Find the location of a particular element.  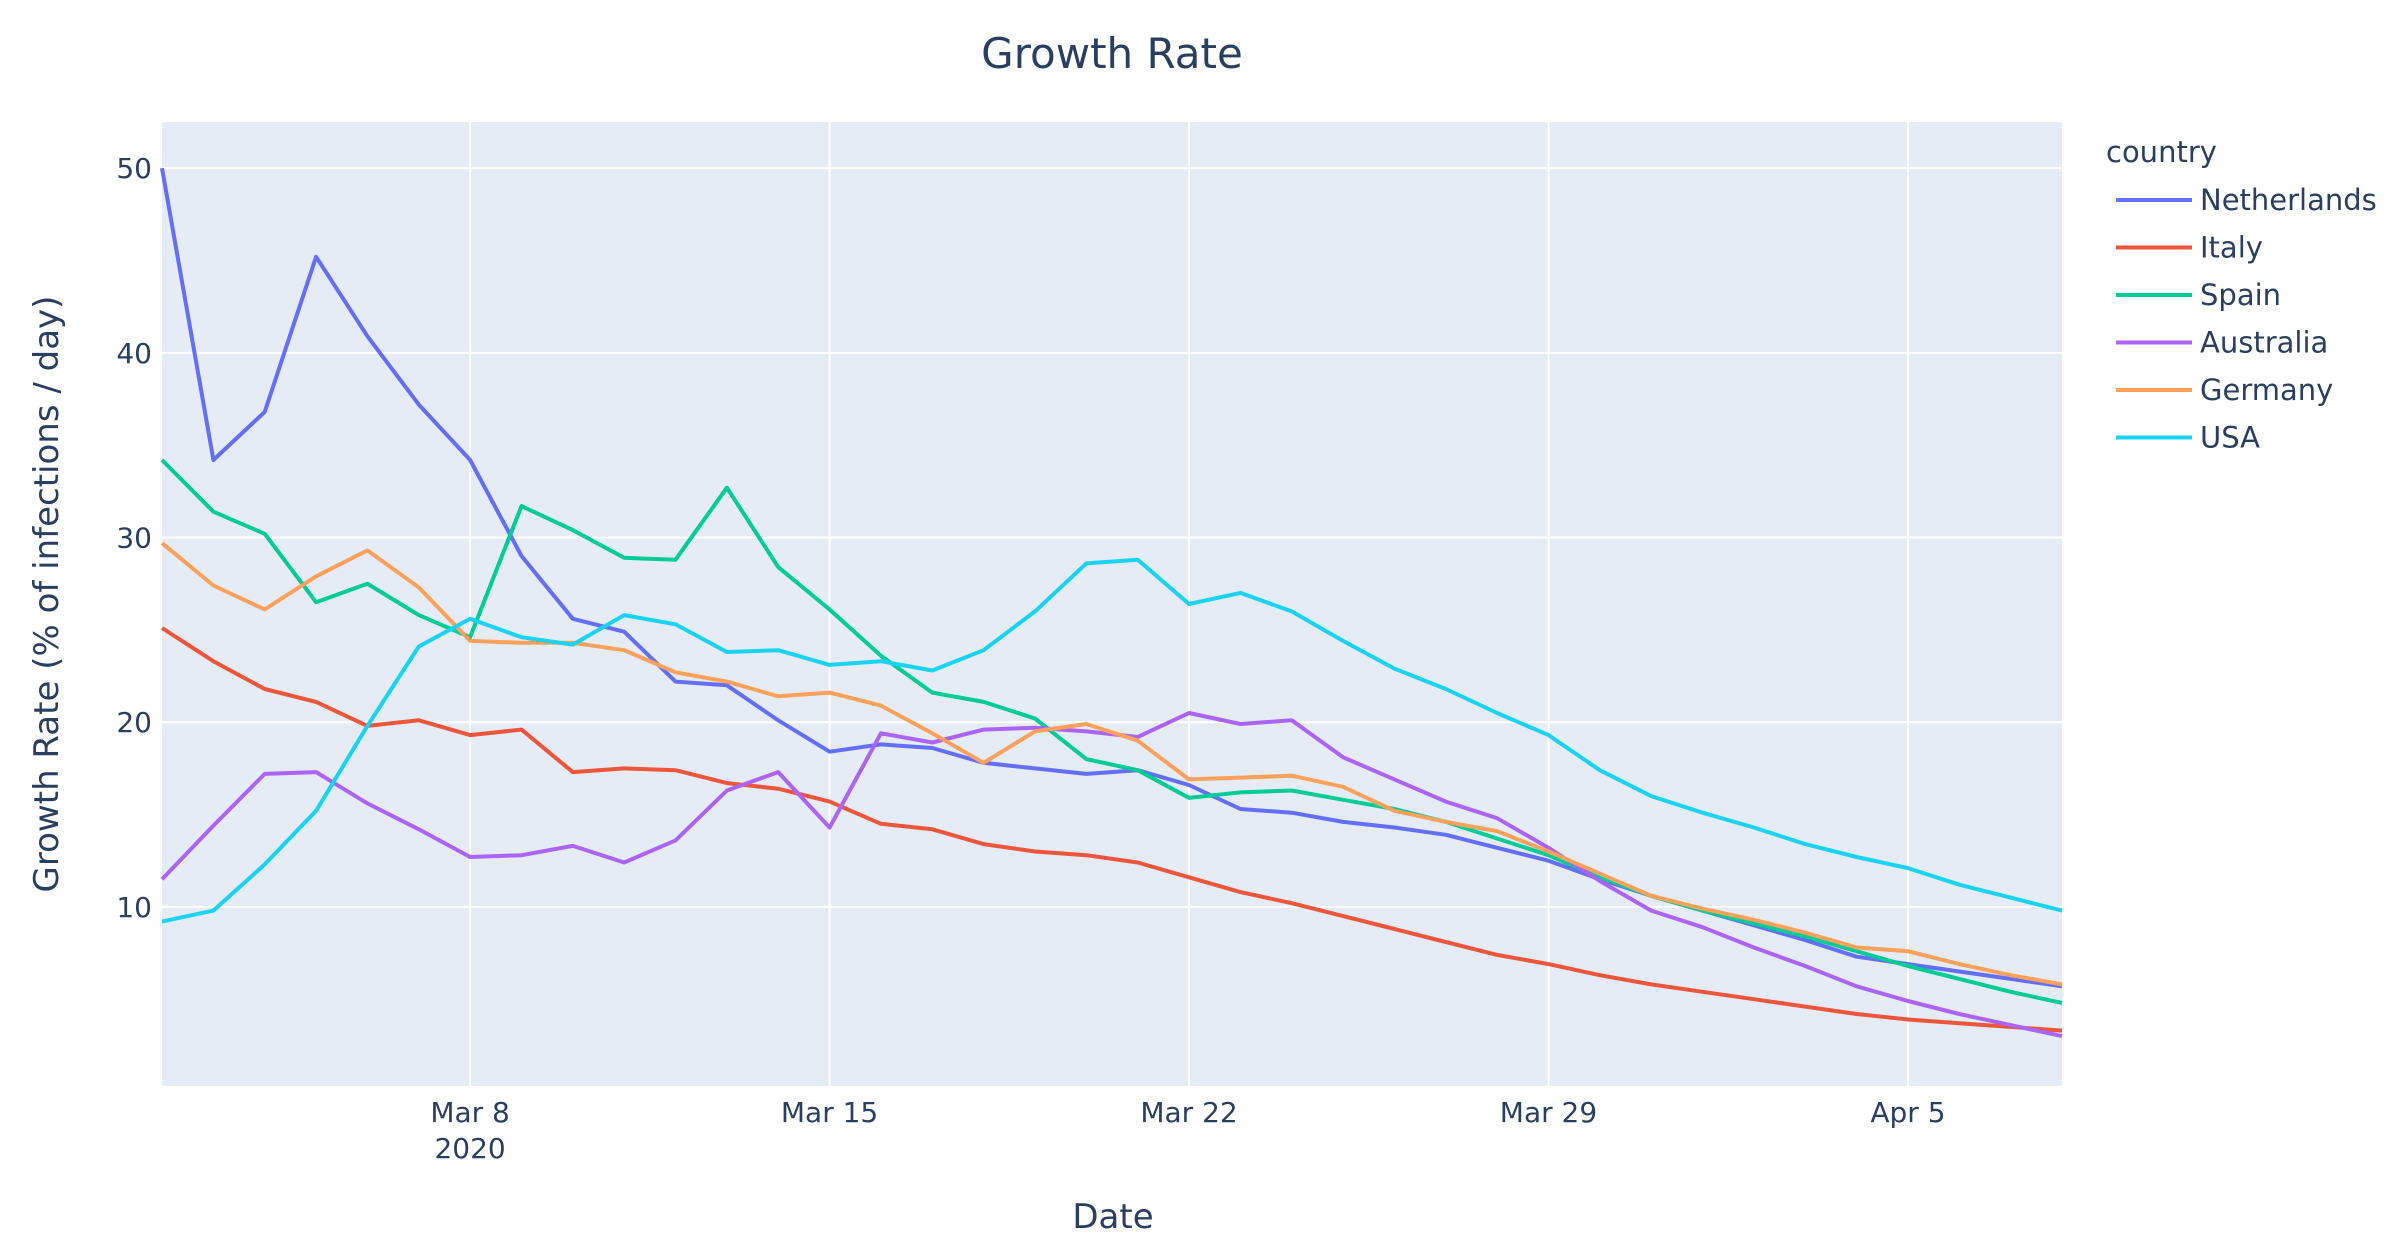

chart-title: Growth Rate is located at coordinates (1112, 53).